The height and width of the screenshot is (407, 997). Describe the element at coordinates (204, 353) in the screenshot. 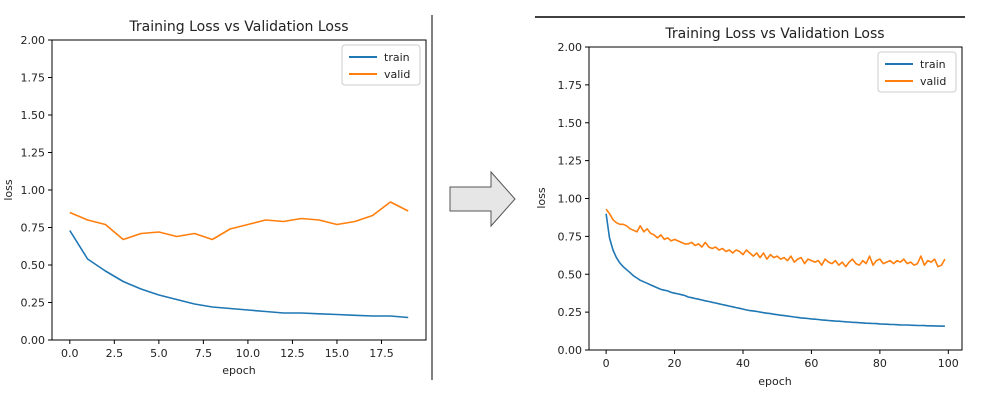

I see `x-tick-label: 7.5` at that location.